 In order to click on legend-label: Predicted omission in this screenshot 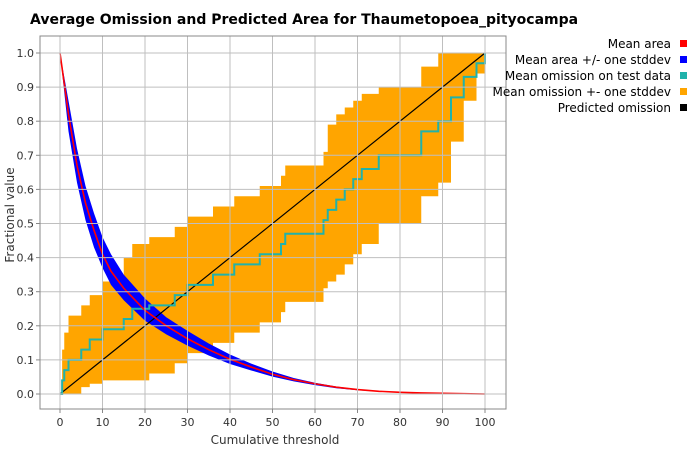, I will do `click(614, 108)`.